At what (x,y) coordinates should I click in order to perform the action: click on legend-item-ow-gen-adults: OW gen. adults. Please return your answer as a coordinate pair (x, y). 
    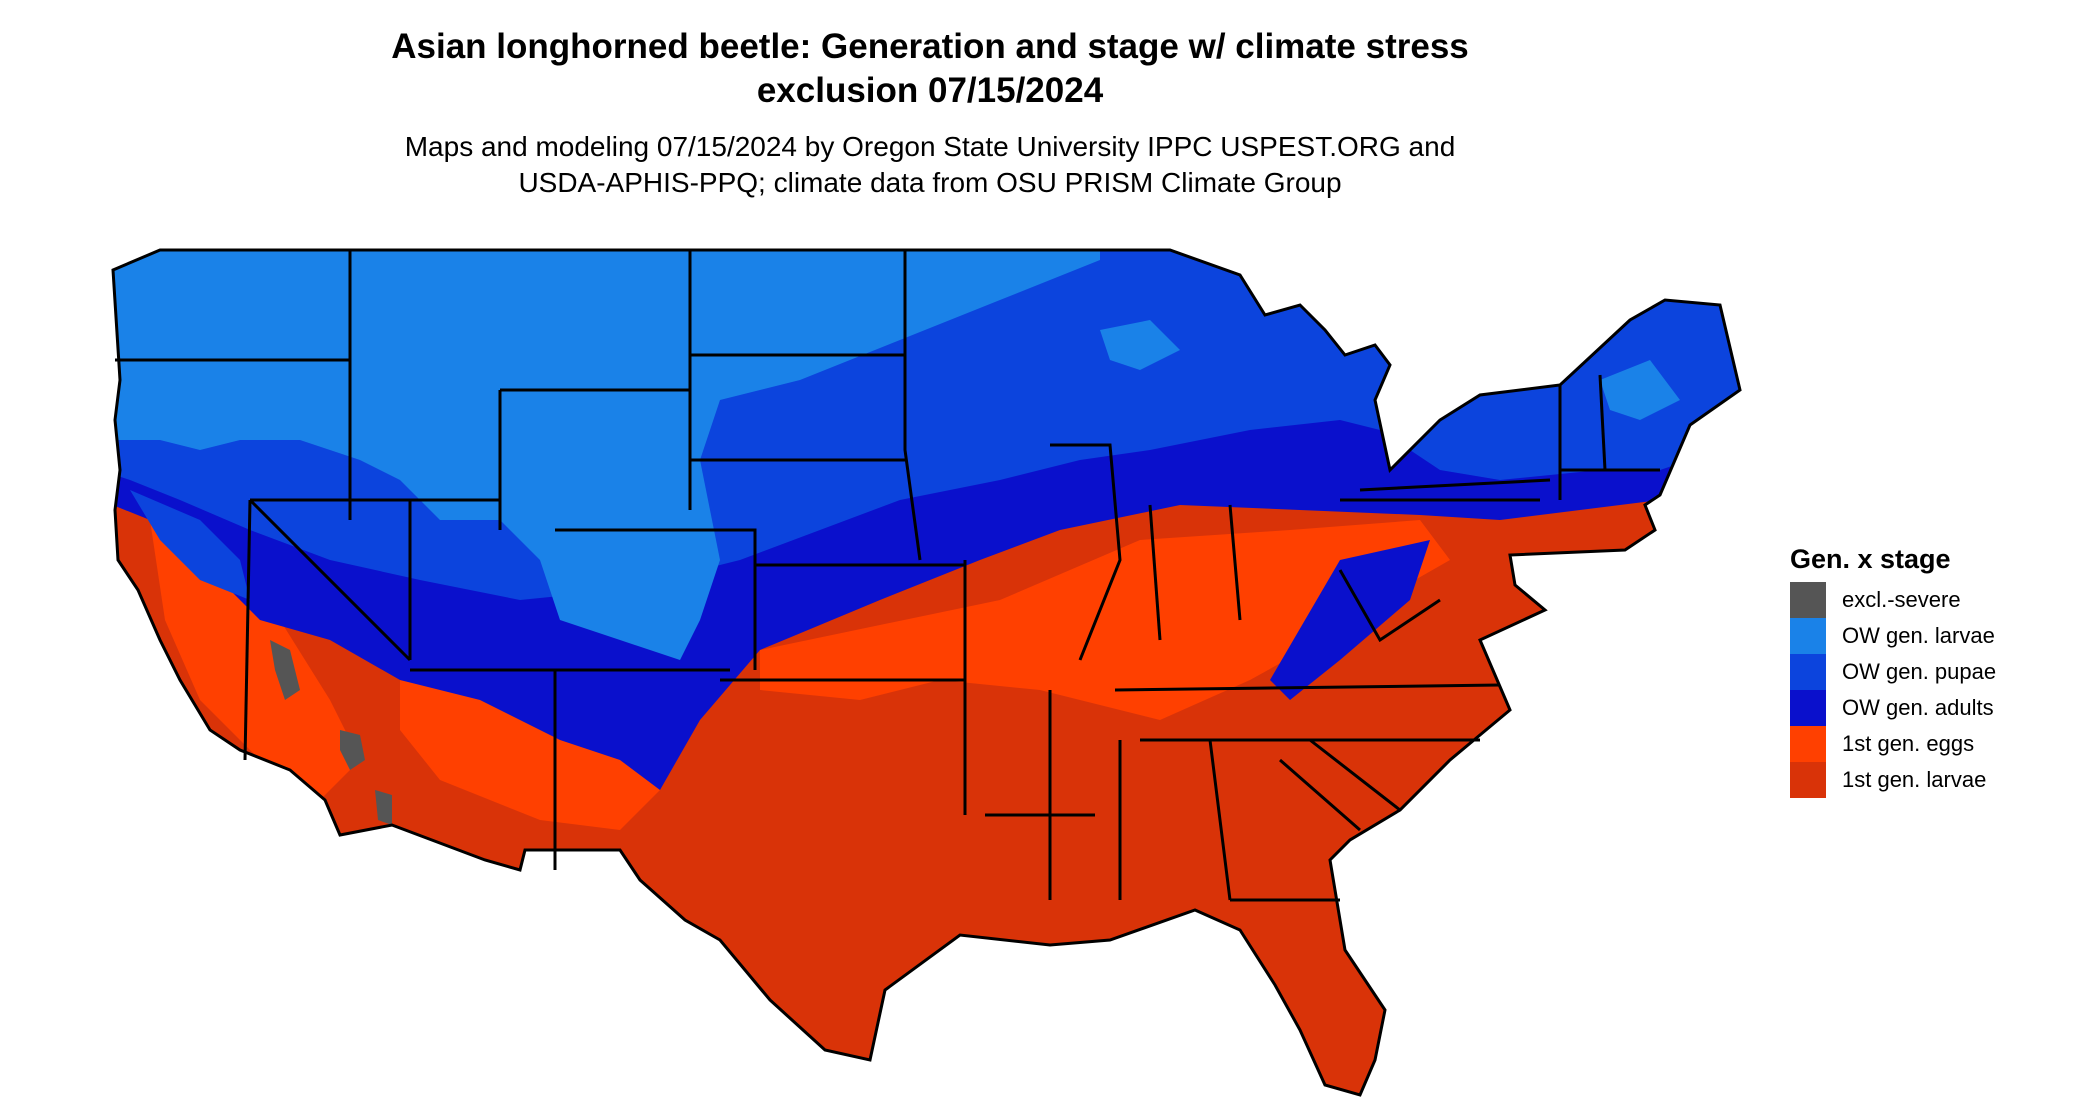
    Looking at the image, I should click on (1892, 708).